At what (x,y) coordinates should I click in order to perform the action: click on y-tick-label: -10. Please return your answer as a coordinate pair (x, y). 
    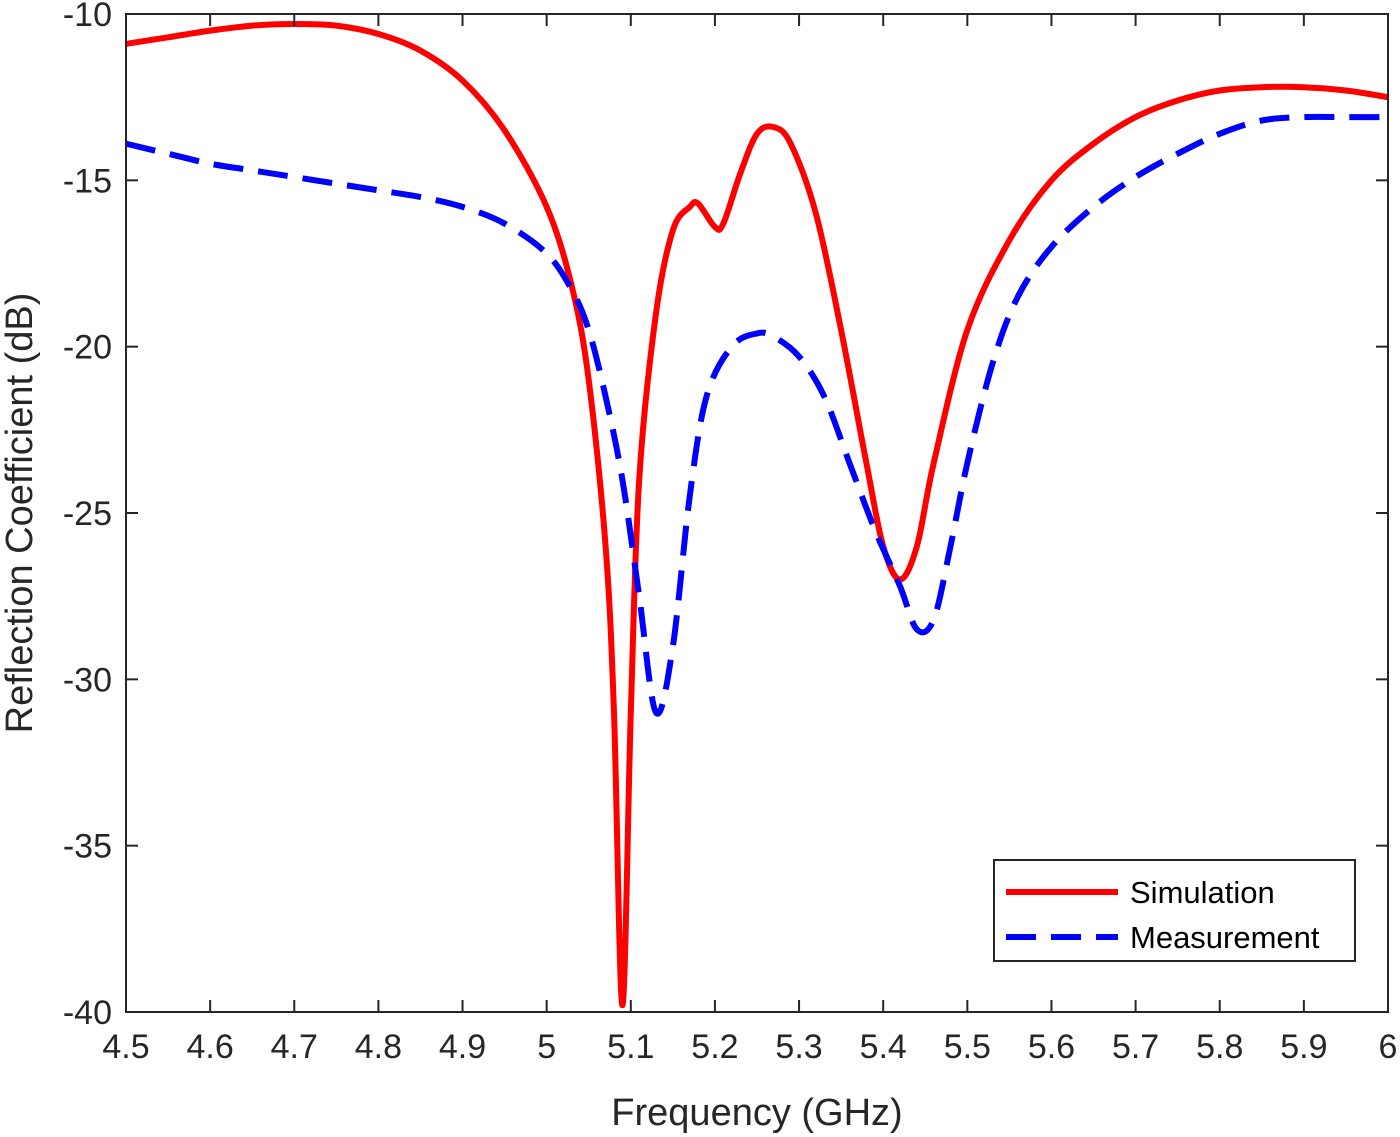
    Looking at the image, I should click on (87, 17).